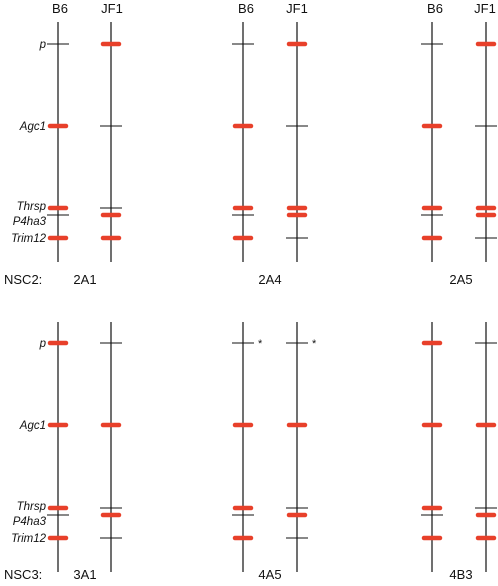 This screenshot has height=586, width=498. I want to click on row-prefix: NSC3:, so click(23, 574).